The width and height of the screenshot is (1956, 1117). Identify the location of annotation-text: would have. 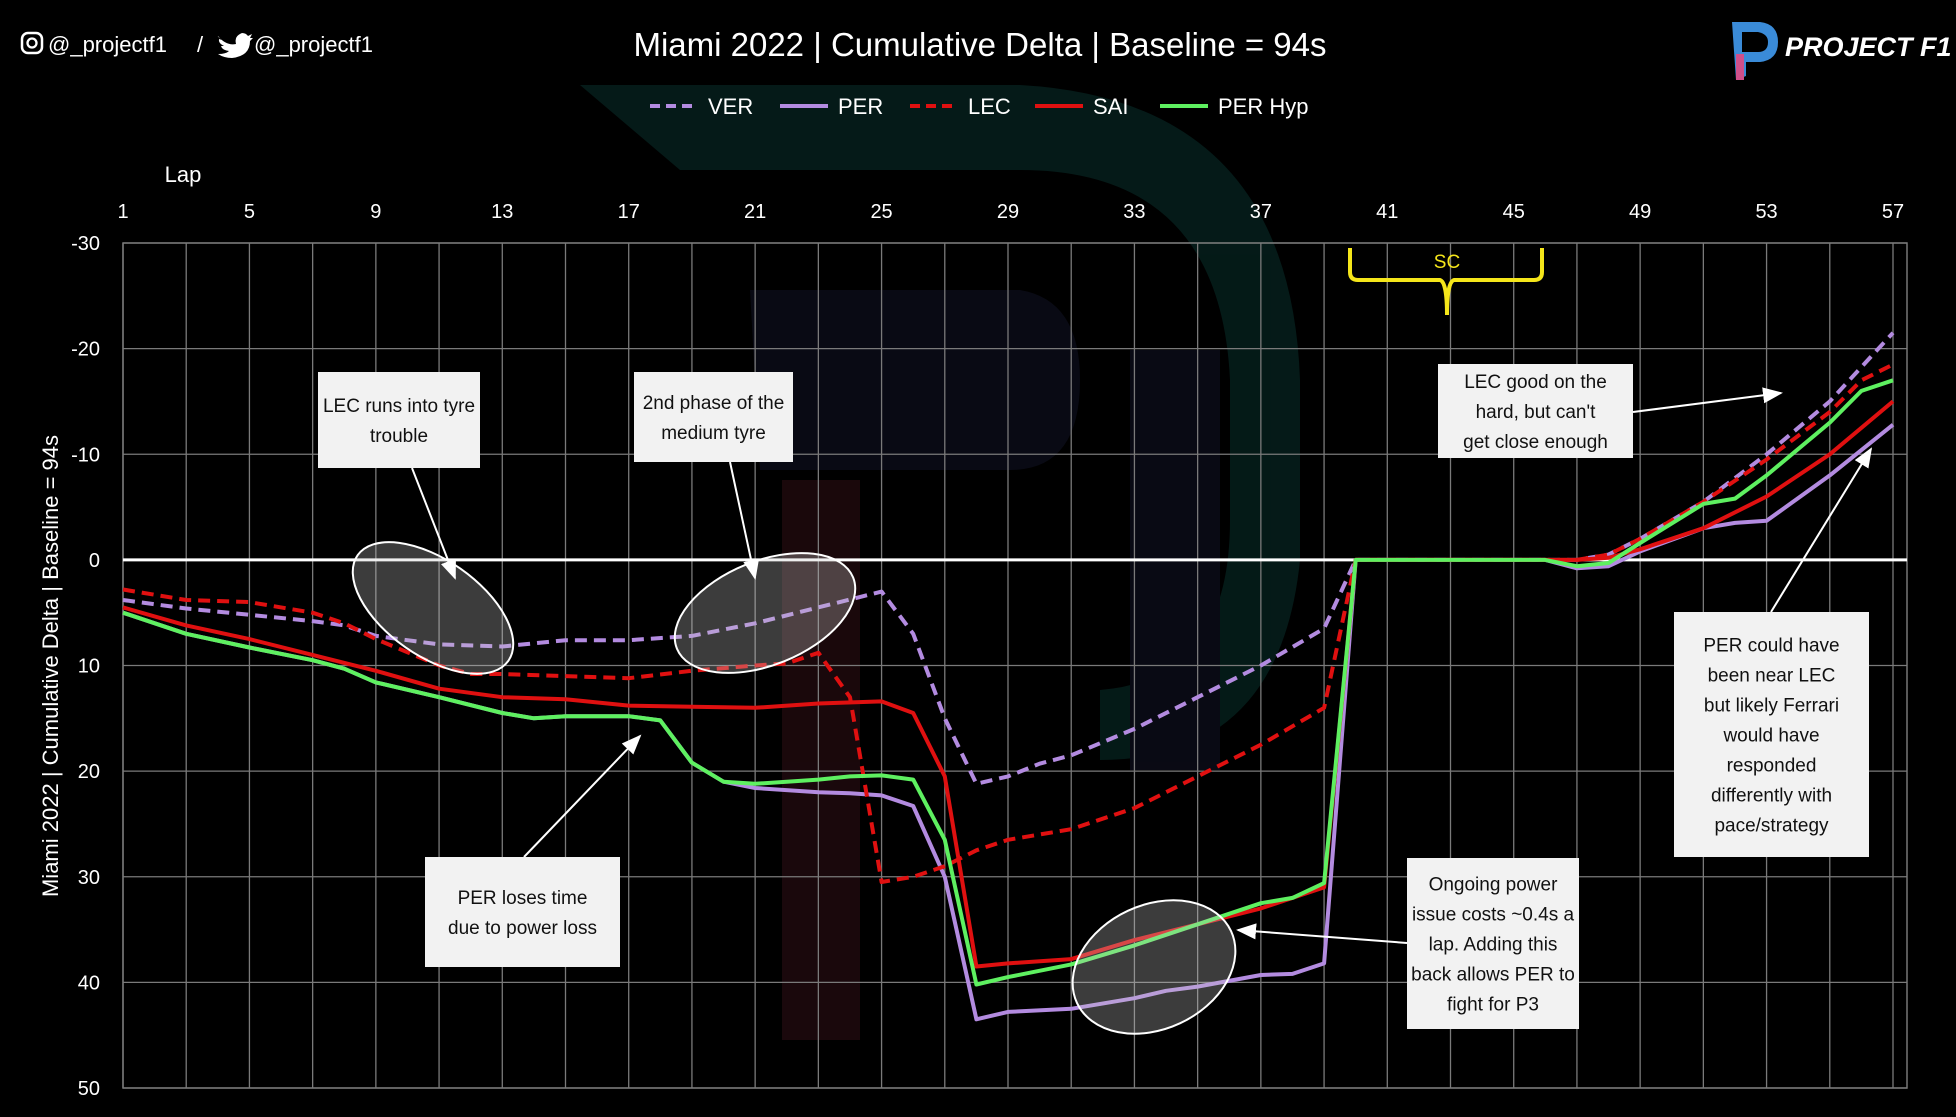
(1770, 736).